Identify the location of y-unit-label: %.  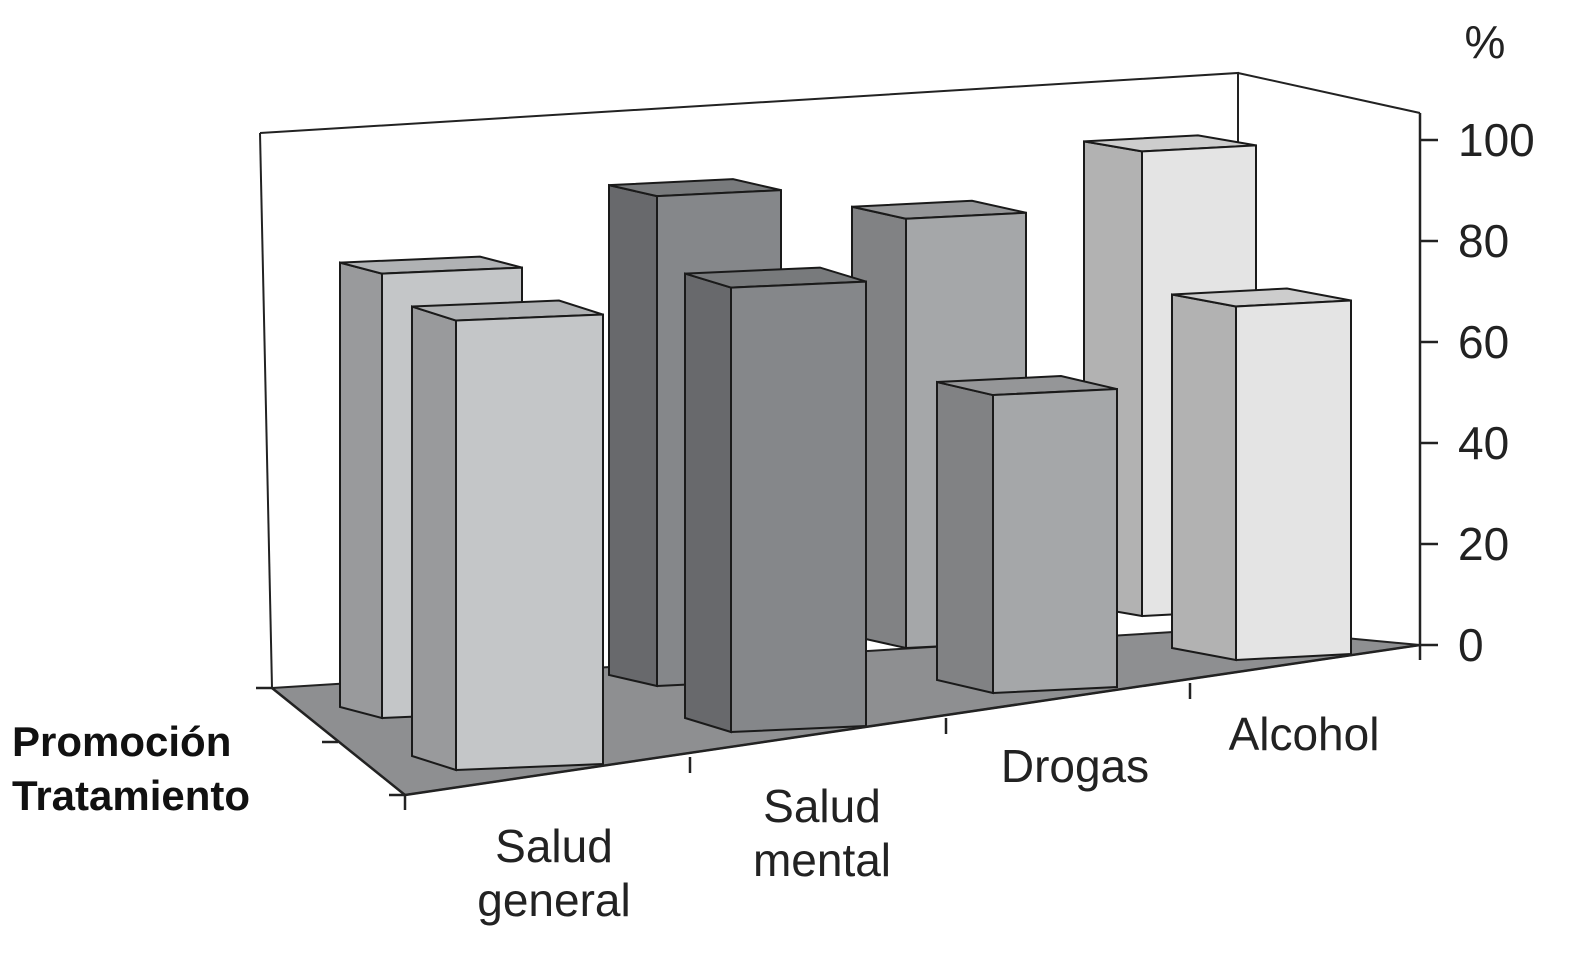
(1485, 42).